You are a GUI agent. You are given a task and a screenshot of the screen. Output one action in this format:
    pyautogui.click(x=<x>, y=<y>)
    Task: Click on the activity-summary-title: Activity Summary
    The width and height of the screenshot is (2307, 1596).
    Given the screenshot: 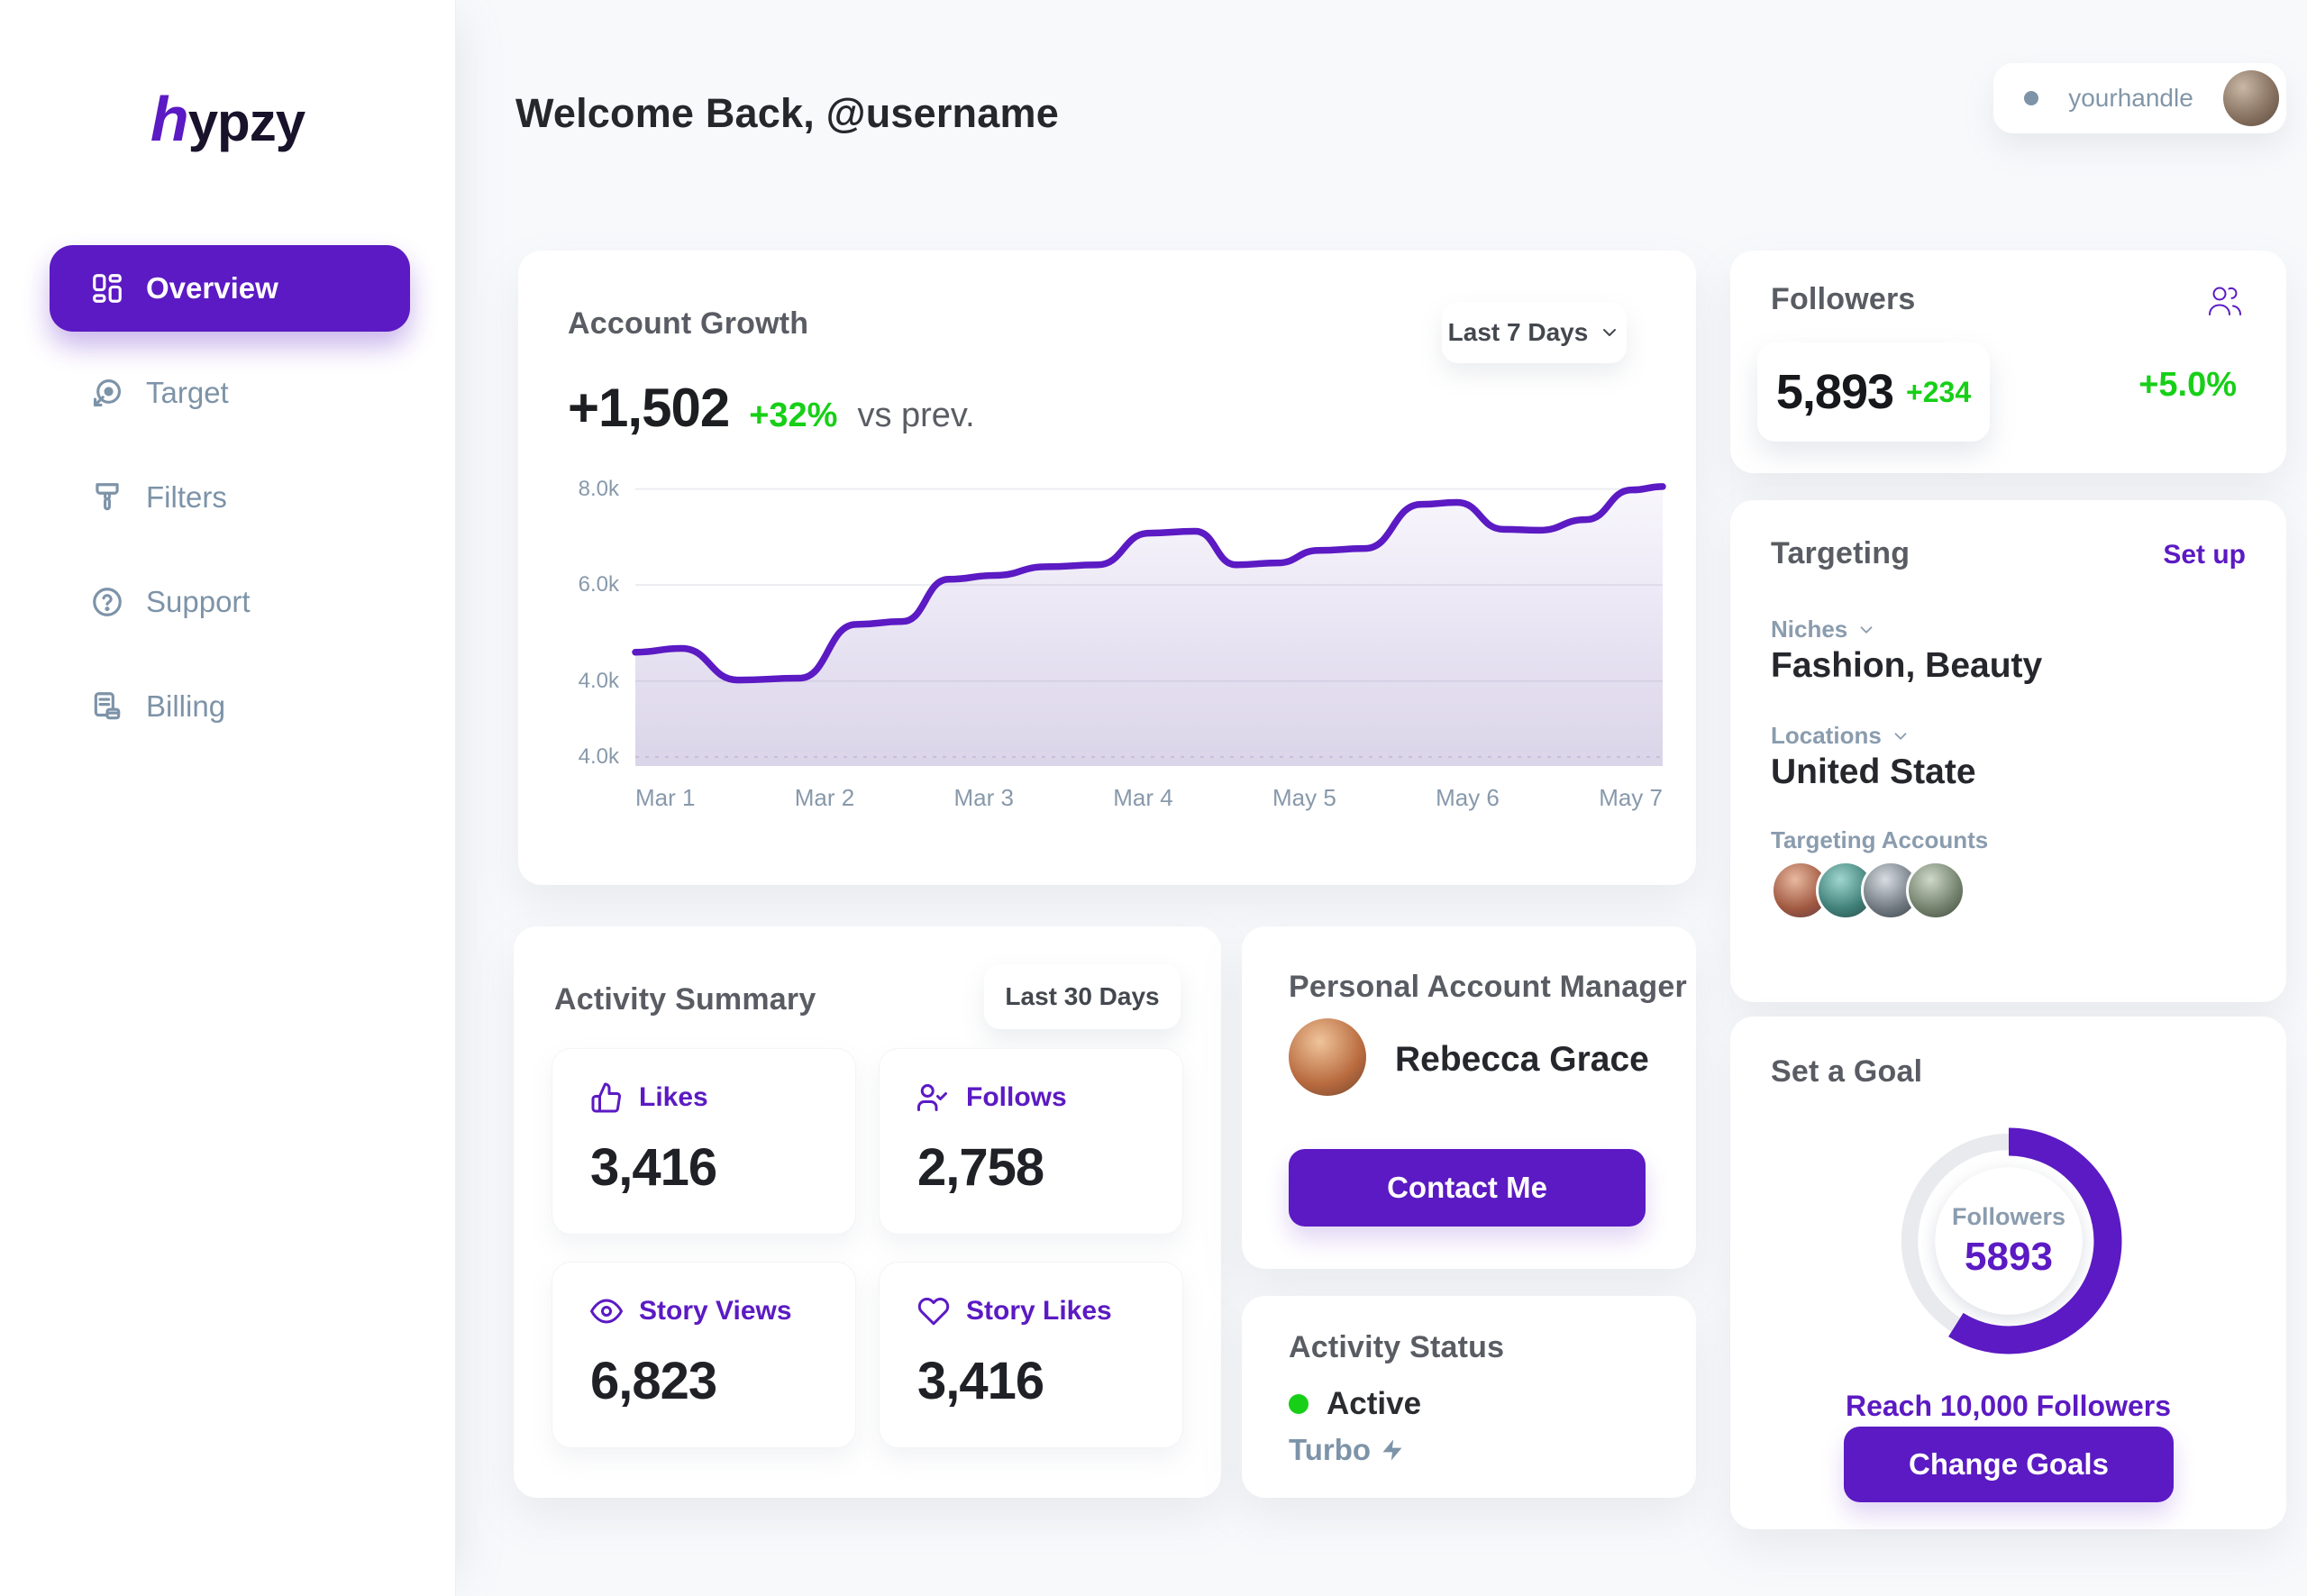 What is the action you would take?
    pyautogui.click(x=685, y=999)
    